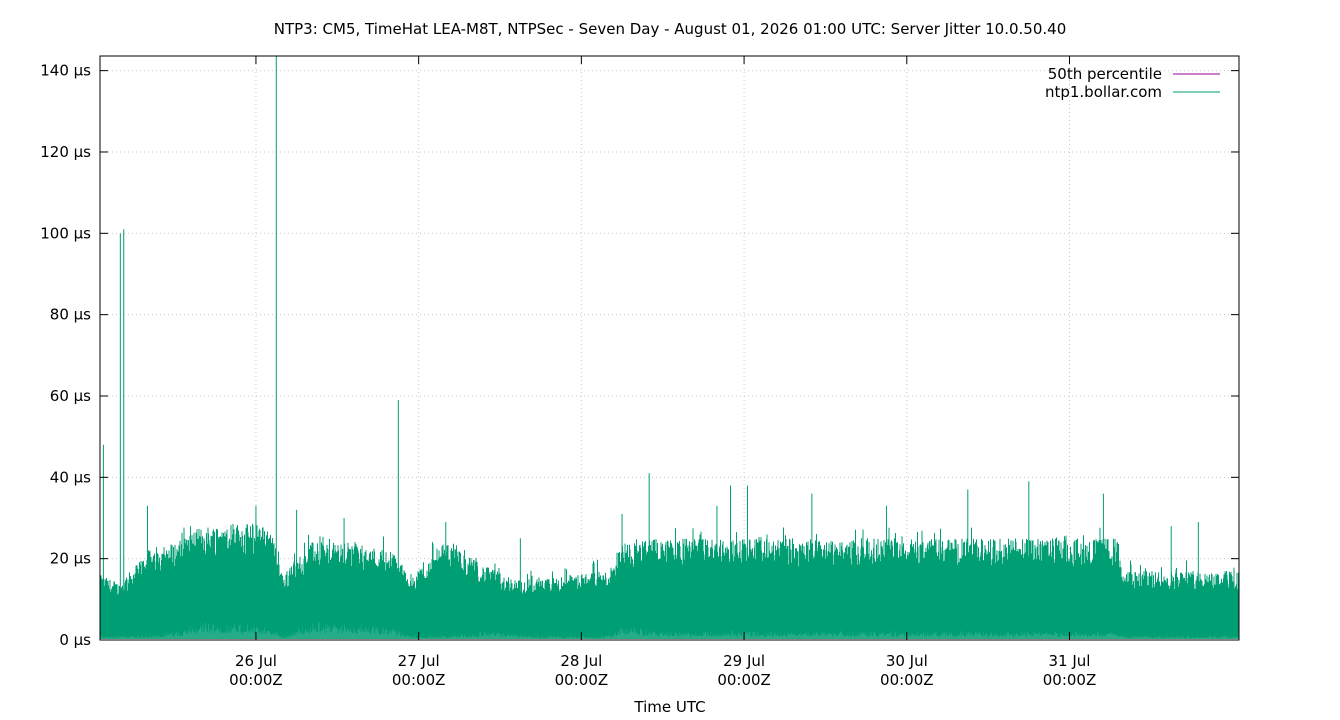 The width and height of the screenshot is (1340, 720). What do you see at coordinates (256, 661) in the screenshot?
I see `x-tick-label-date: 26 Jul` at bounding box center [256, 661].